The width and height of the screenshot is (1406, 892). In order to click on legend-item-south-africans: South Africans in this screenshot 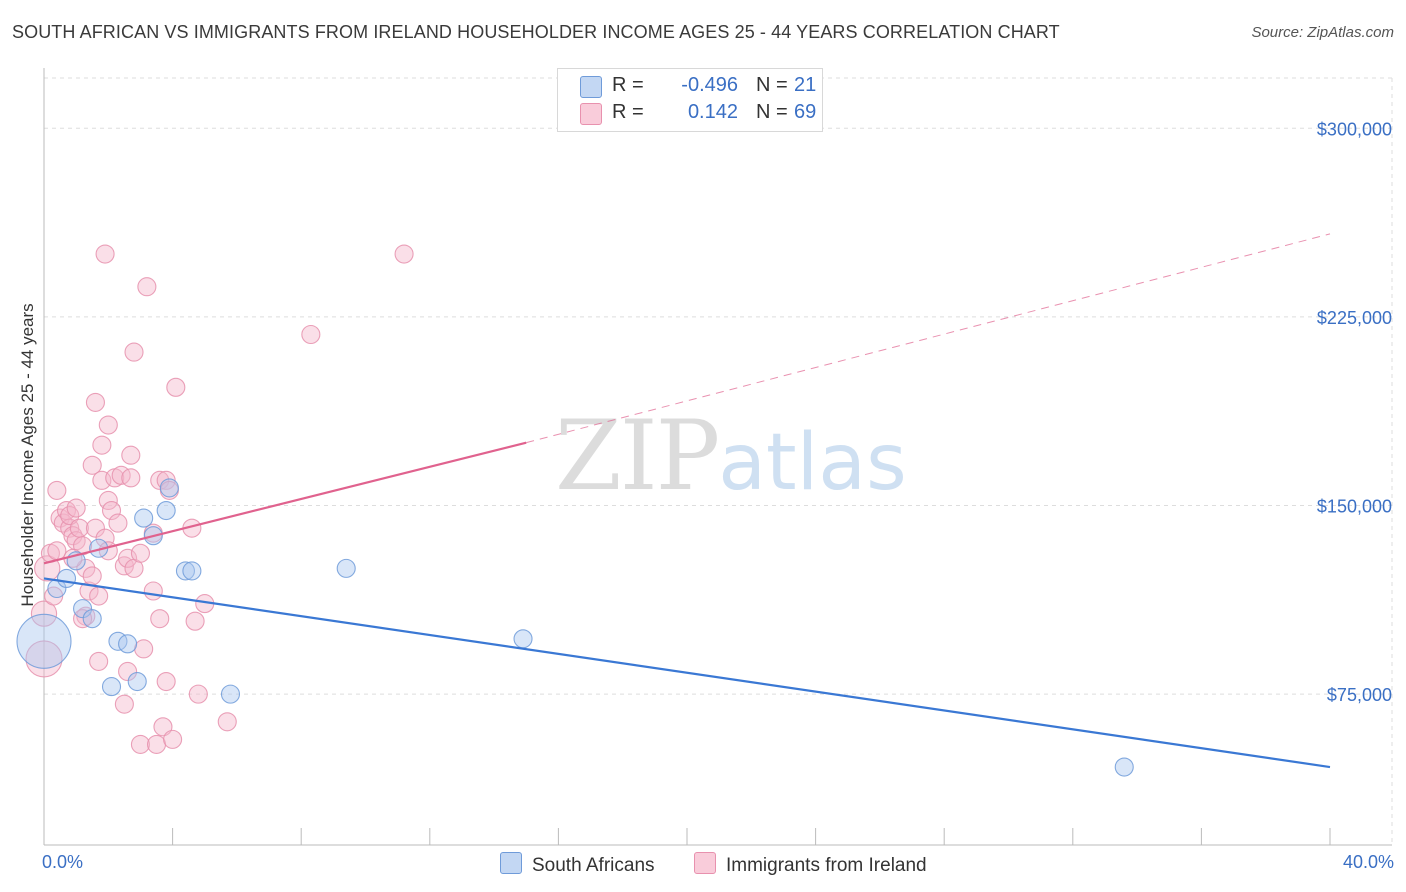, I will do `click(577, 864)`.